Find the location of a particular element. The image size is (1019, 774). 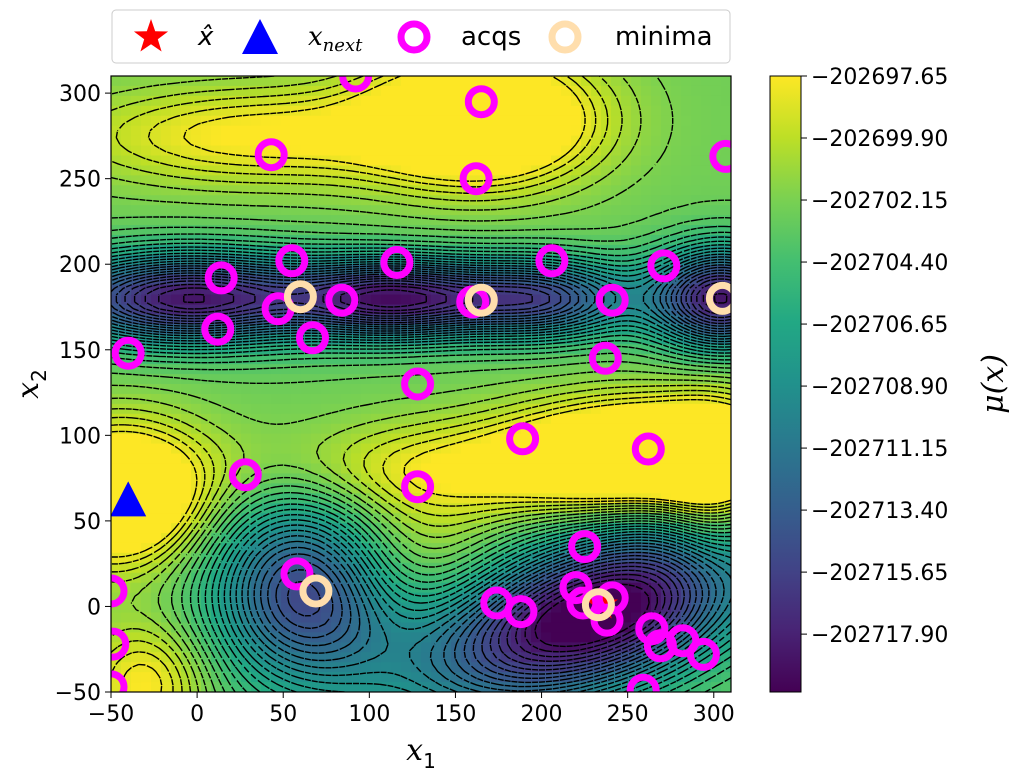

acq-point is located at coordinates (648, 449).